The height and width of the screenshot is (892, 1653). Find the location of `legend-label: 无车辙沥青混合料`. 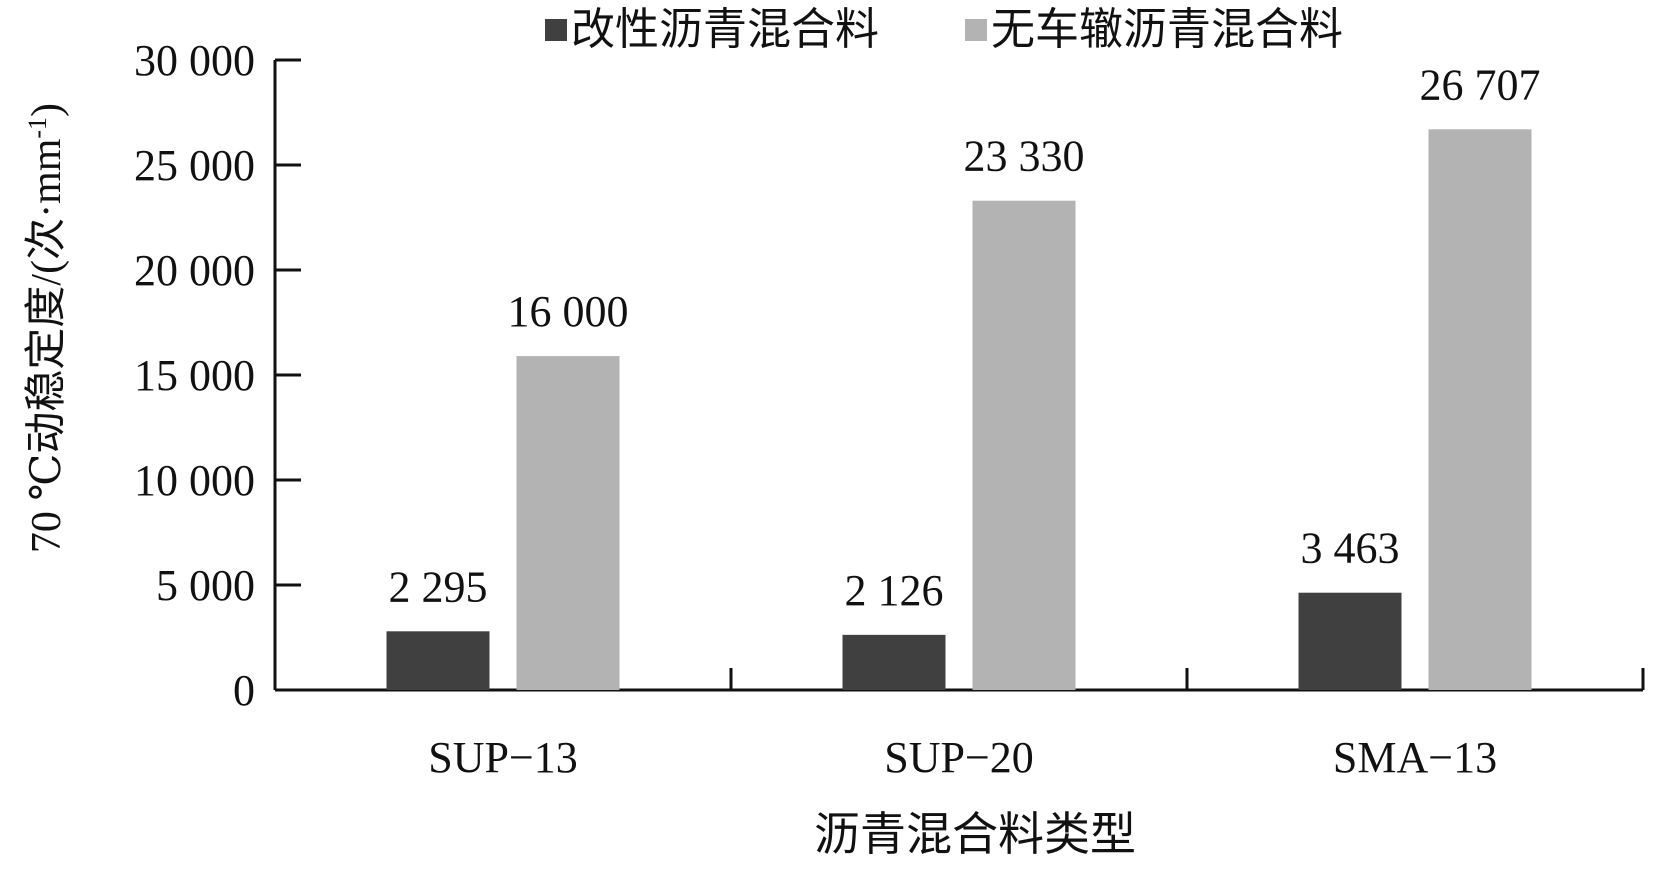

legend-label: 无车辙沥青混合料 is located at coordinates (1167, 29).